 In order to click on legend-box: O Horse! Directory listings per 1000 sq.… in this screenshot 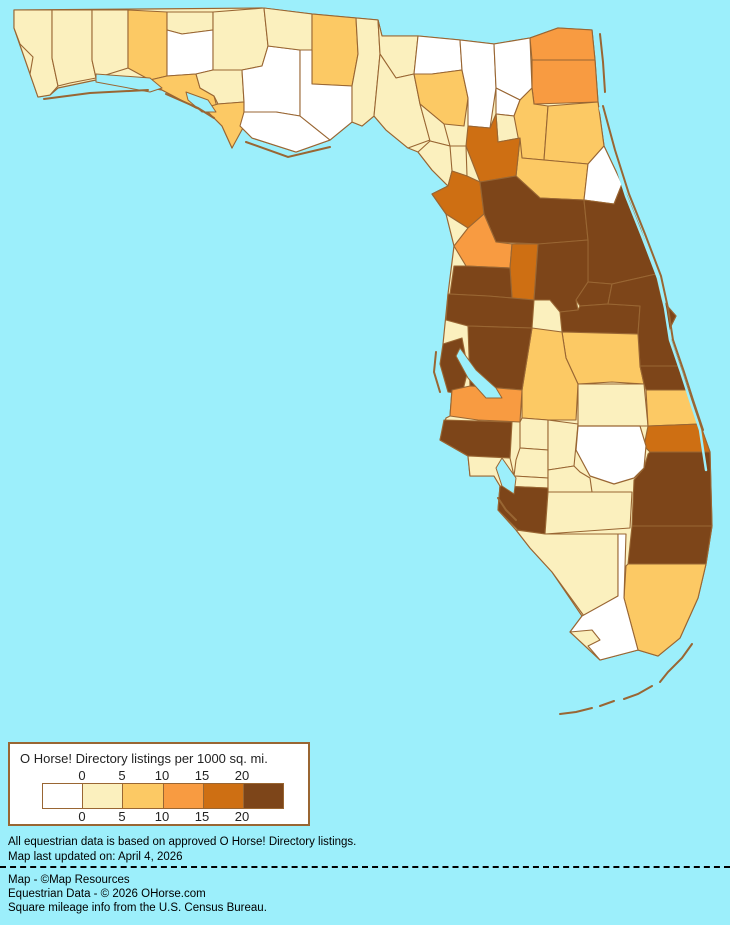, I will do `click(159, 784)`.